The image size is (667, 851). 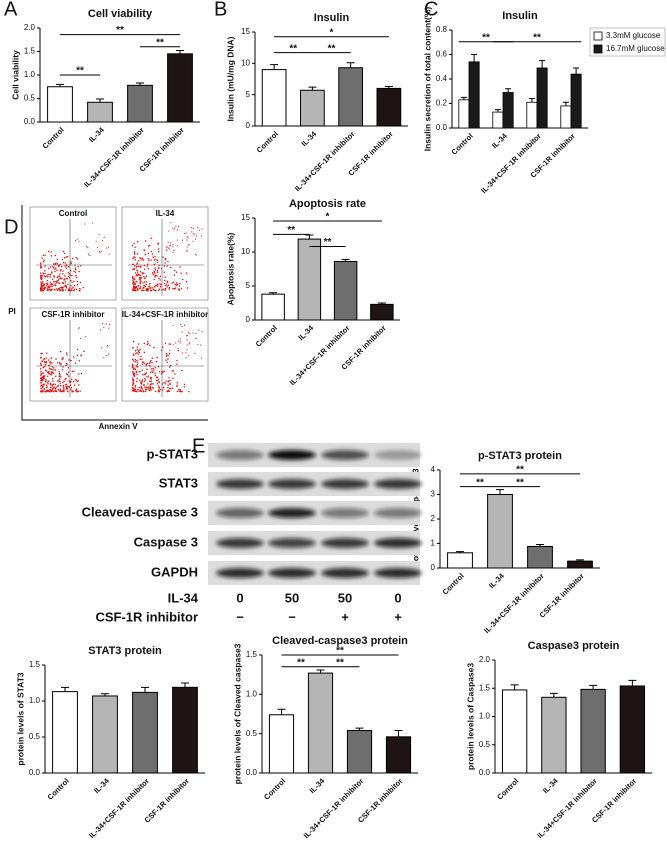 I want to click on blot-band, so click(x=292, y=484).